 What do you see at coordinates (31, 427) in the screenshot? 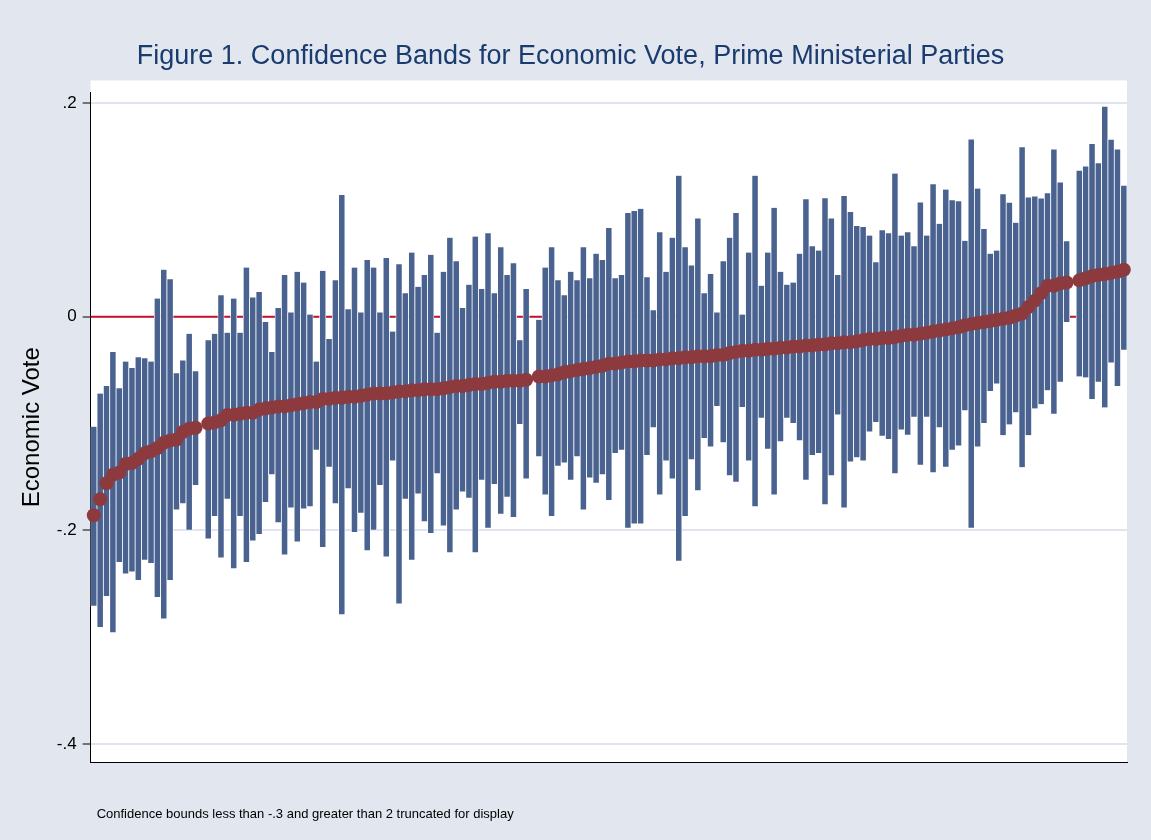
I see `y-axis-title: Economic Vote` at bounding box center [31, 427].